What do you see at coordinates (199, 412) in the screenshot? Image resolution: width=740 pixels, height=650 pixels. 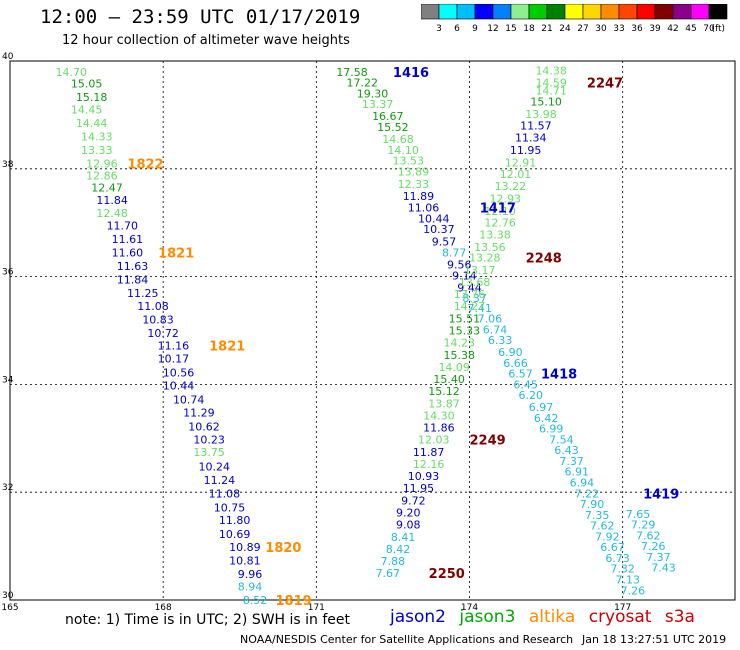 I see `wave-height-value: 11.29` at bounding box center [199, 412].